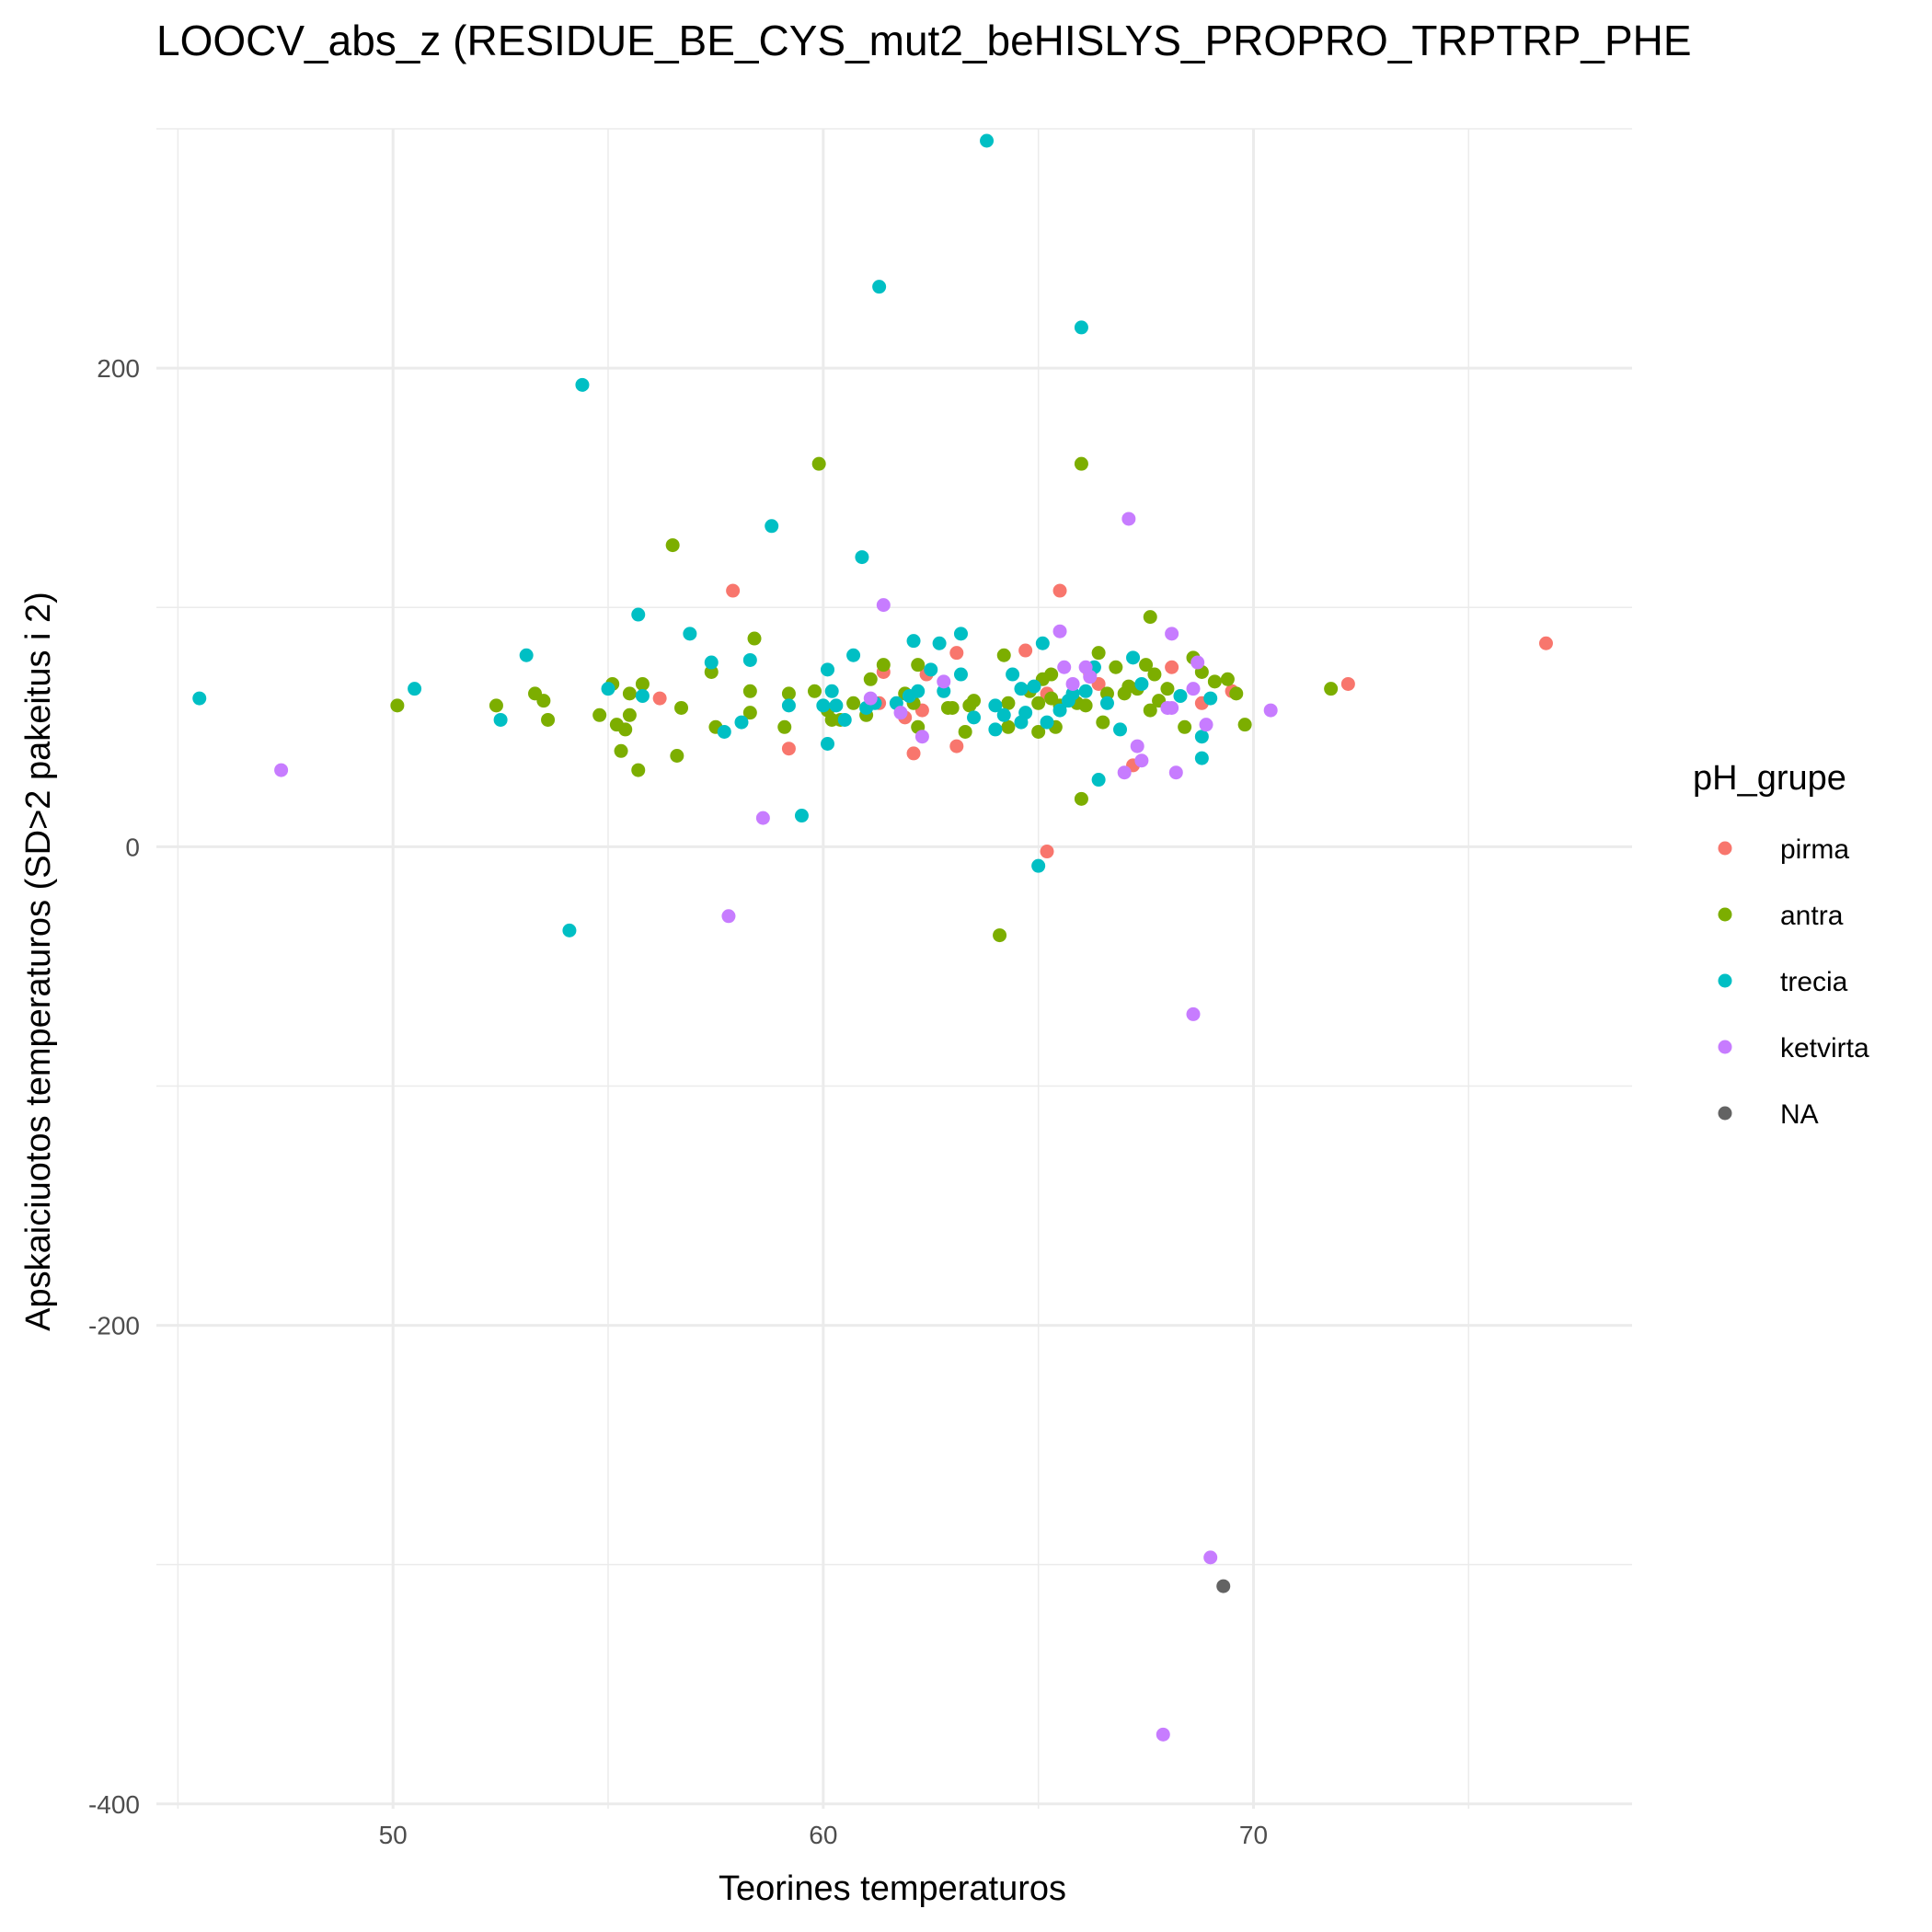  Describe the element at coordinates (1769, 778) in the screenshot. I see `legend-title: pH_grupe` at that location.